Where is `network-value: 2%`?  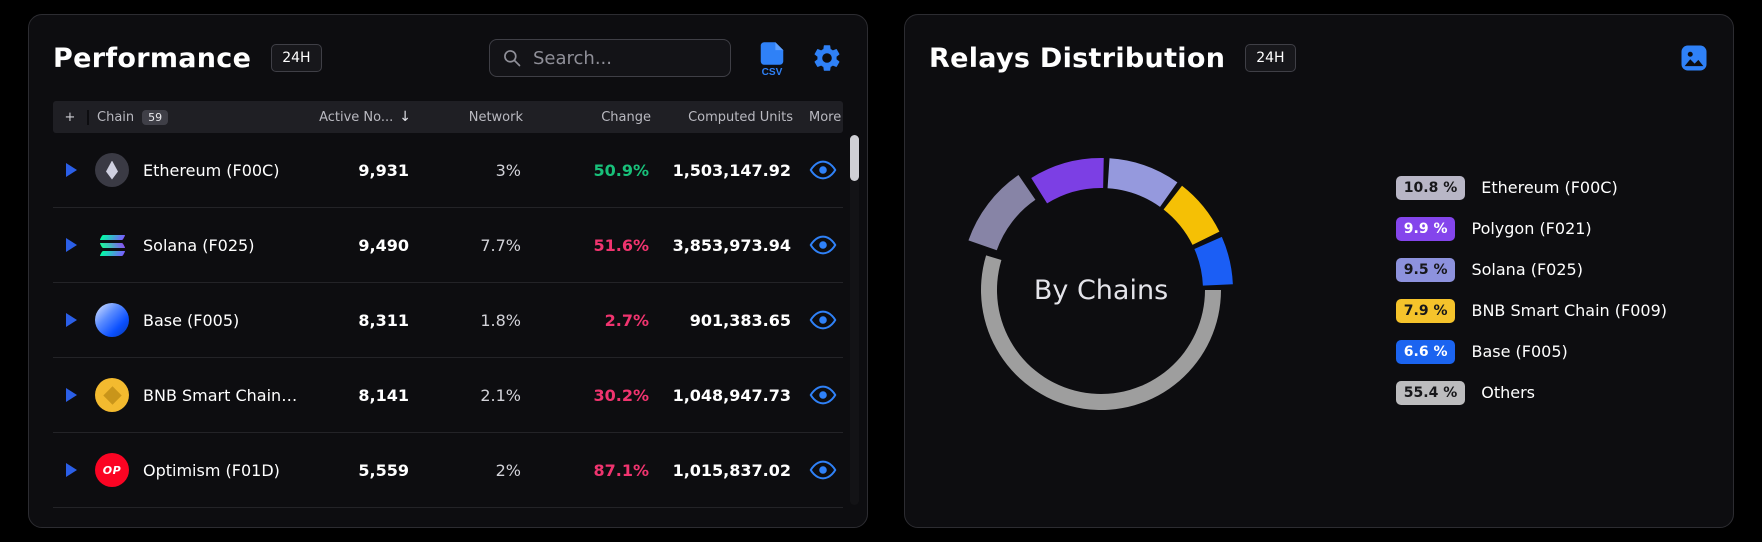 network-value: 2% is located at coordinates (508, 470).